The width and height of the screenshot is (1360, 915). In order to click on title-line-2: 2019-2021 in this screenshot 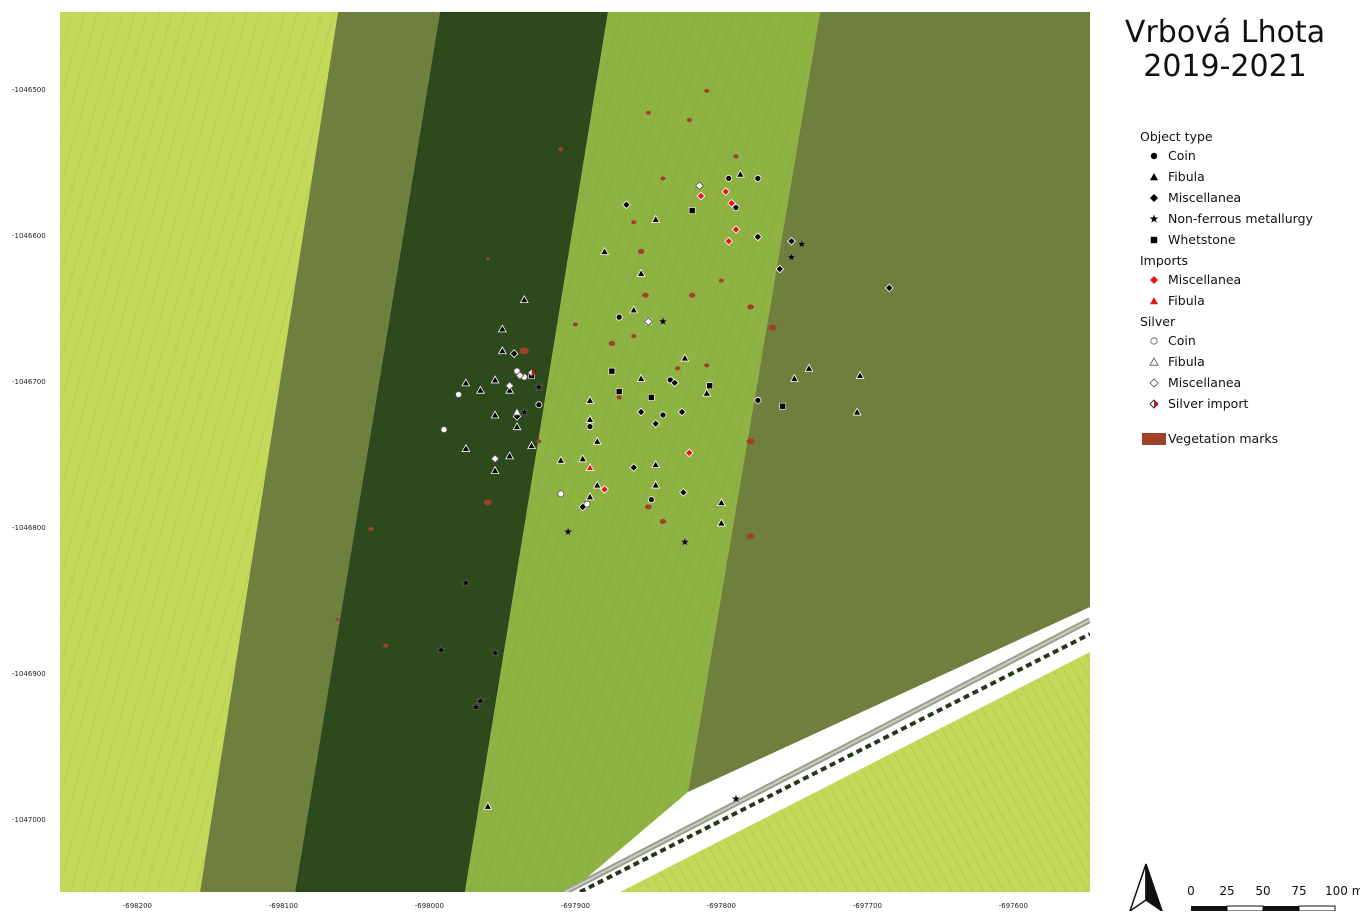, I will do `click(1225, 66)`.